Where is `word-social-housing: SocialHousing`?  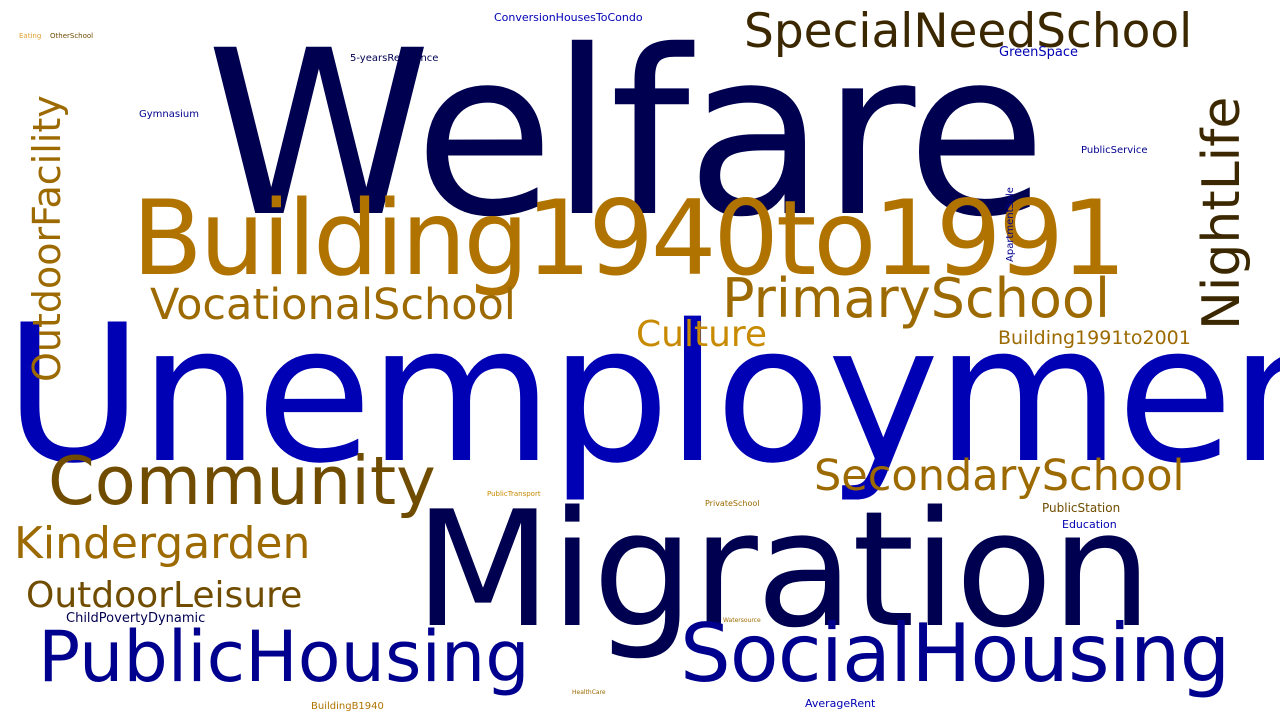
word-social-housing: SocialHousing is located at coordinates (955, 653).